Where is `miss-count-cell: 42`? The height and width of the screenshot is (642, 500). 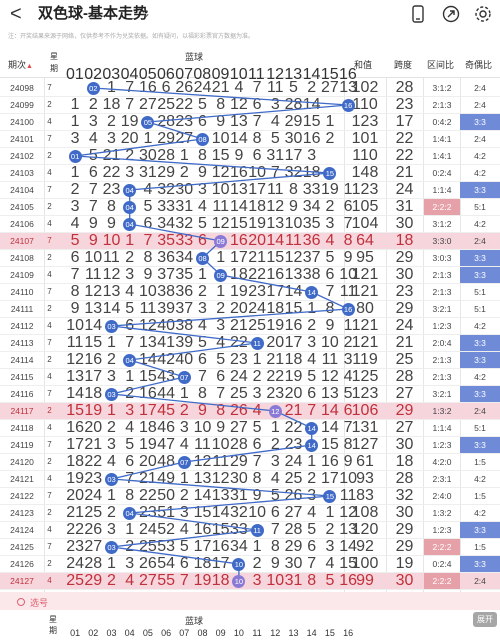 miss-count-cell: 42 is located at coordinates (166, 359).